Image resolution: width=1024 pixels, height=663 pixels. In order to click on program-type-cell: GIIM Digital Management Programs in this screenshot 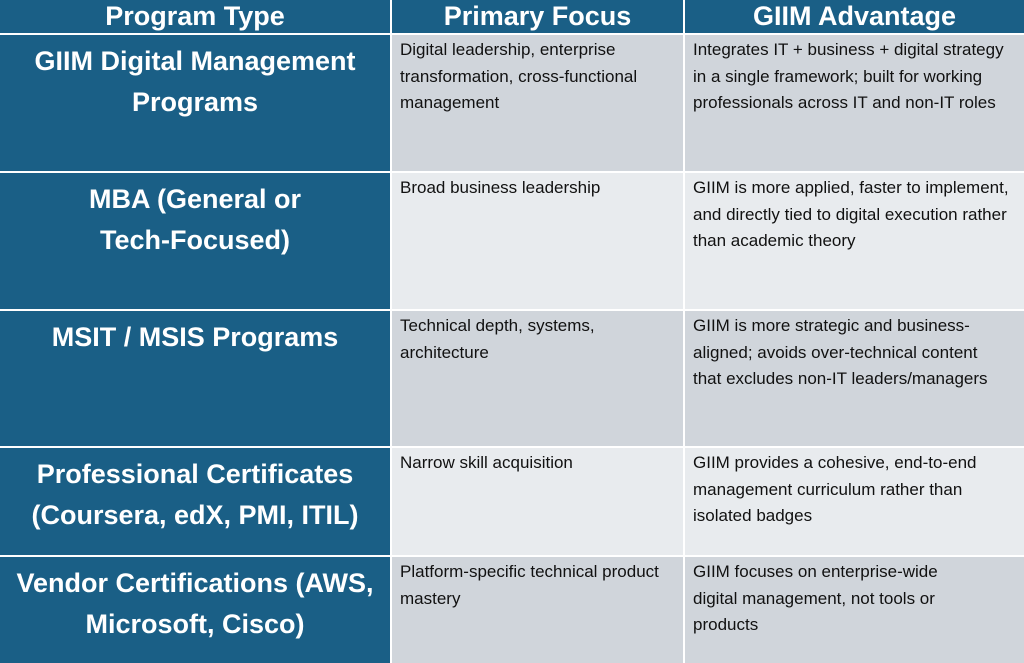, I will do `click(195, 103)`.